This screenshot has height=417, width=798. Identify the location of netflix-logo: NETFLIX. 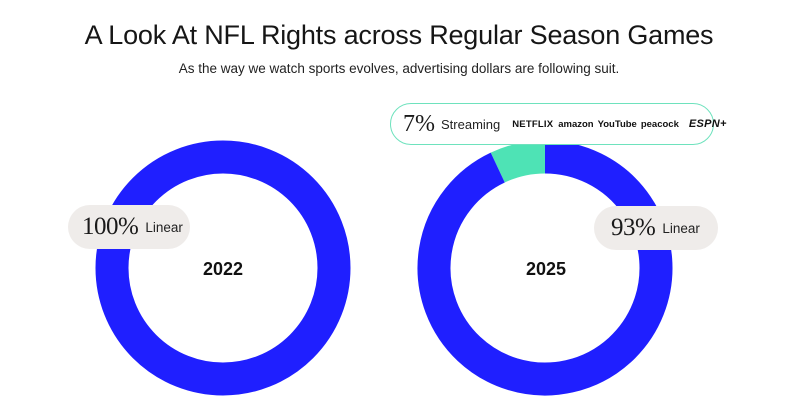
(533, 124).